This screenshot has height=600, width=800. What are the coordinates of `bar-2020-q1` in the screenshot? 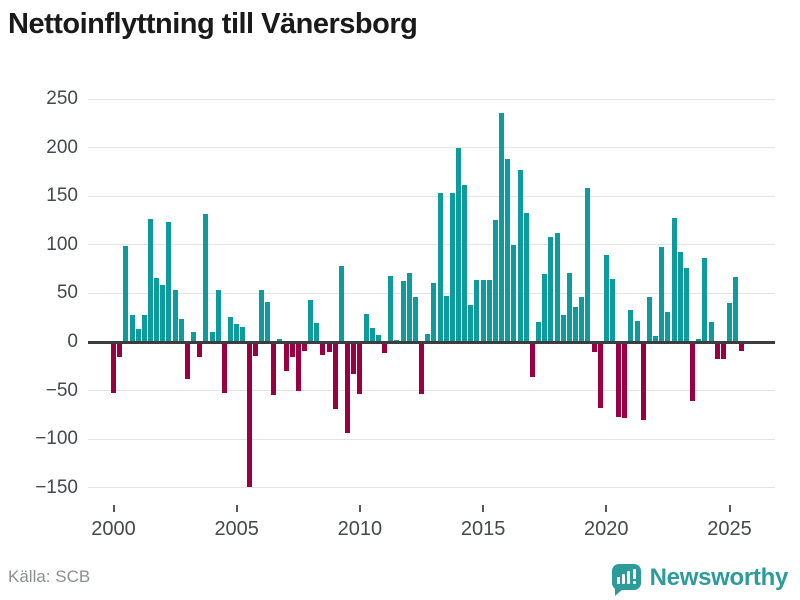 It's located at (606, 298).